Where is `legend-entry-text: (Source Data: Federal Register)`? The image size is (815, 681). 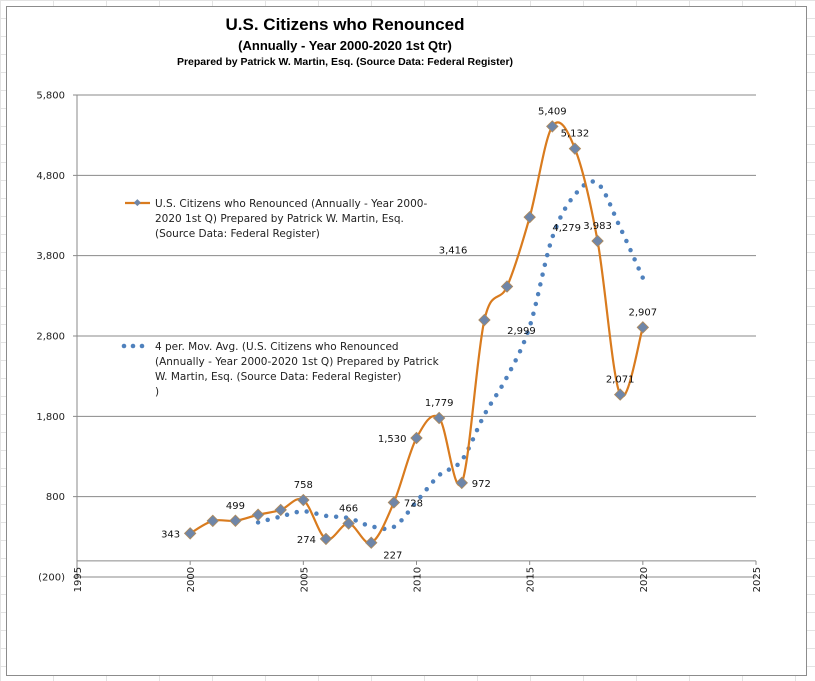
legend-entry-text: (Source Data: Federal Register) is located at coordinates (237, 234).